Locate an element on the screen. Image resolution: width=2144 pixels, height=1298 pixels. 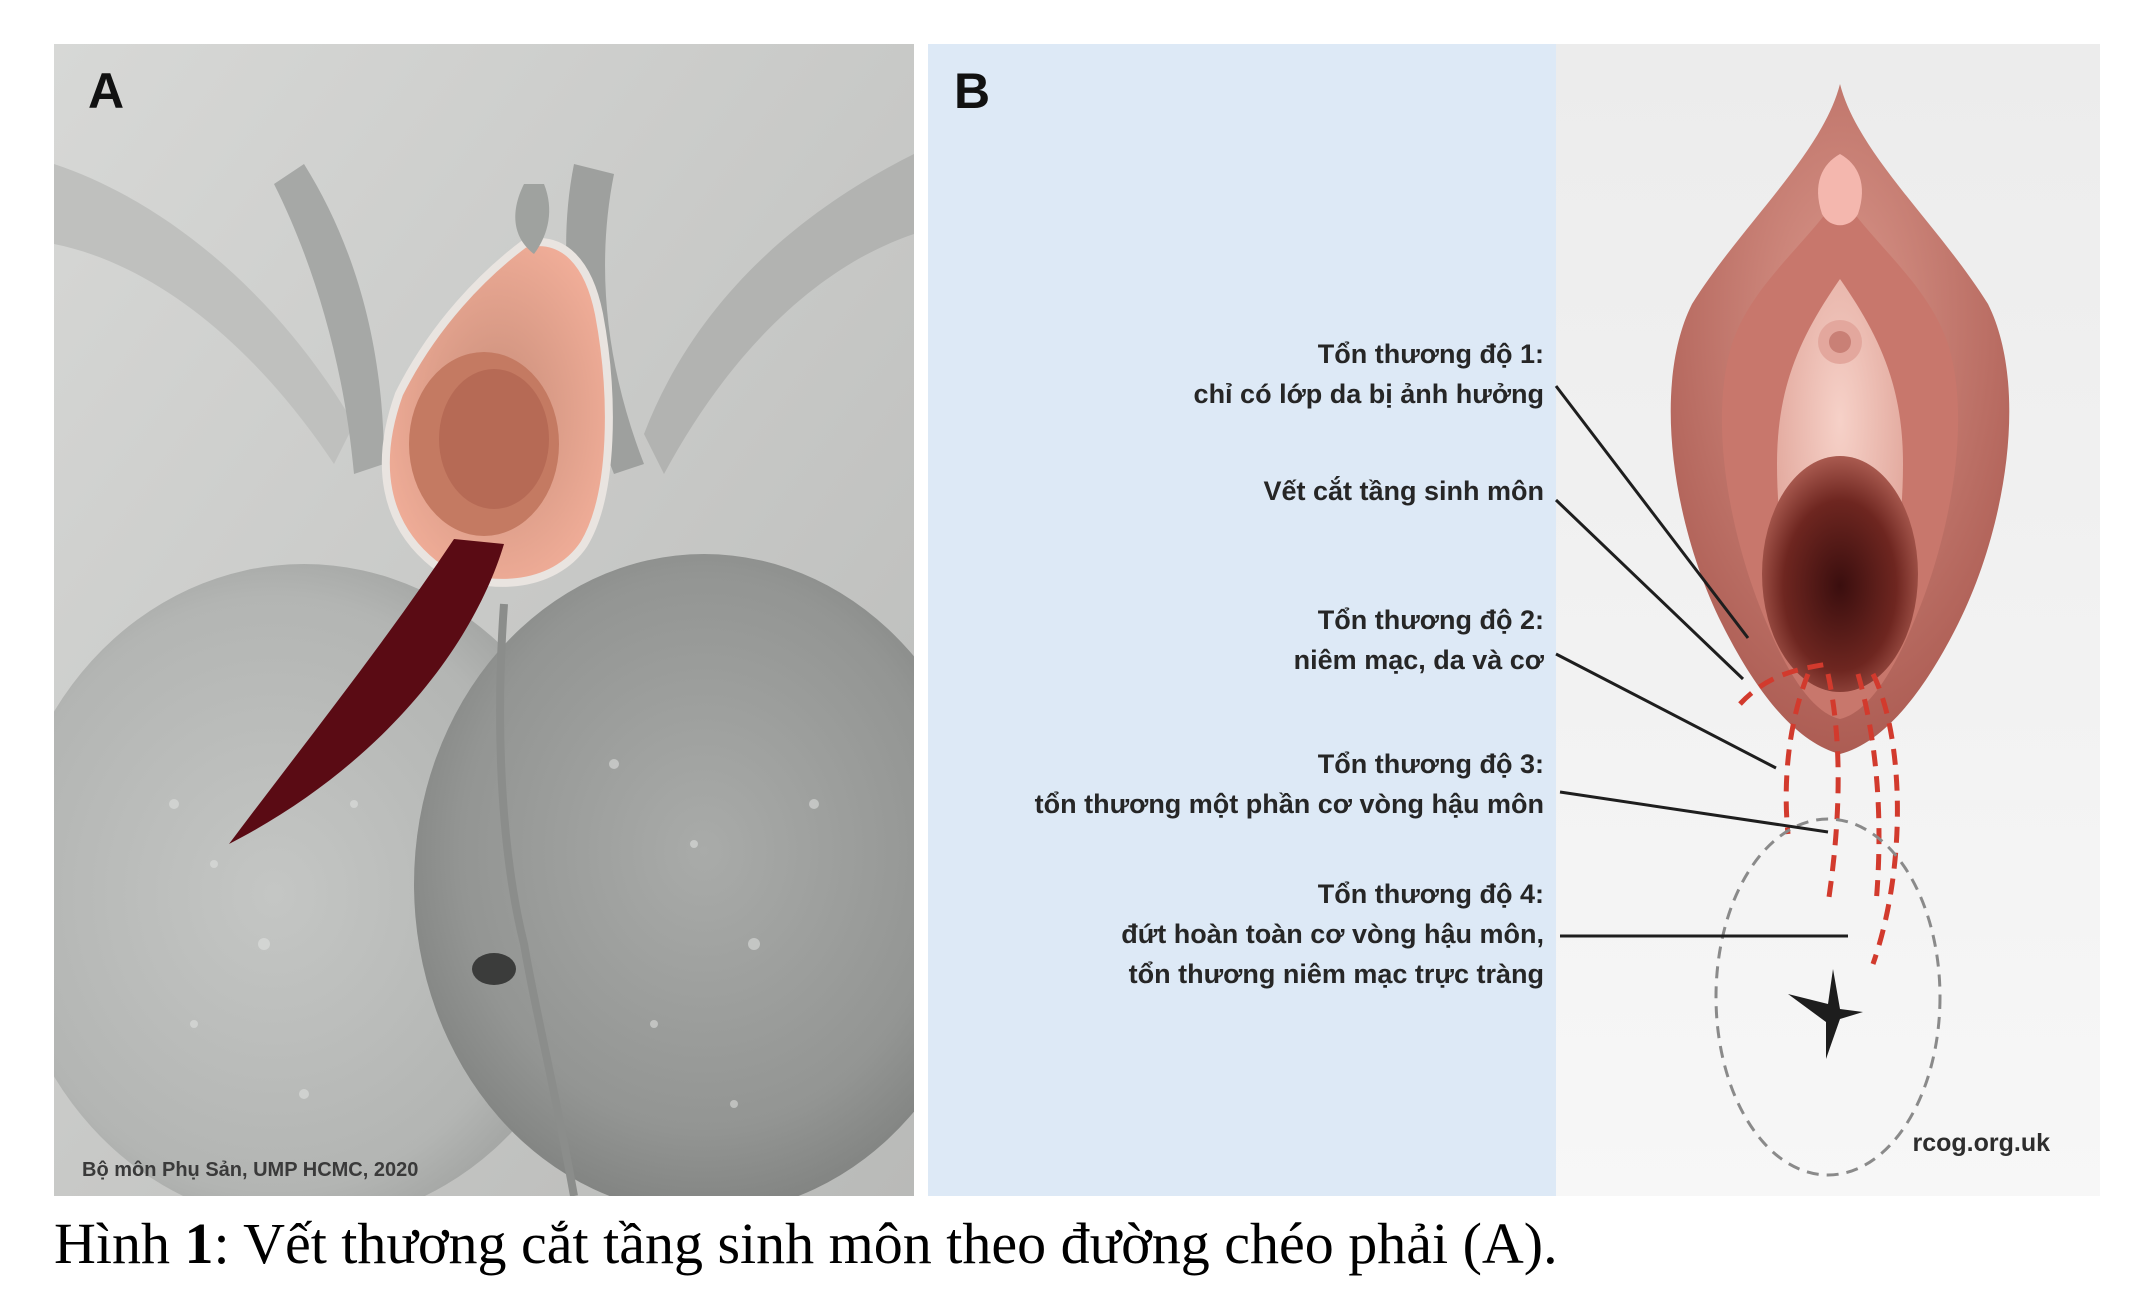
vulva-diagram is located at coordinates (1840, 419).